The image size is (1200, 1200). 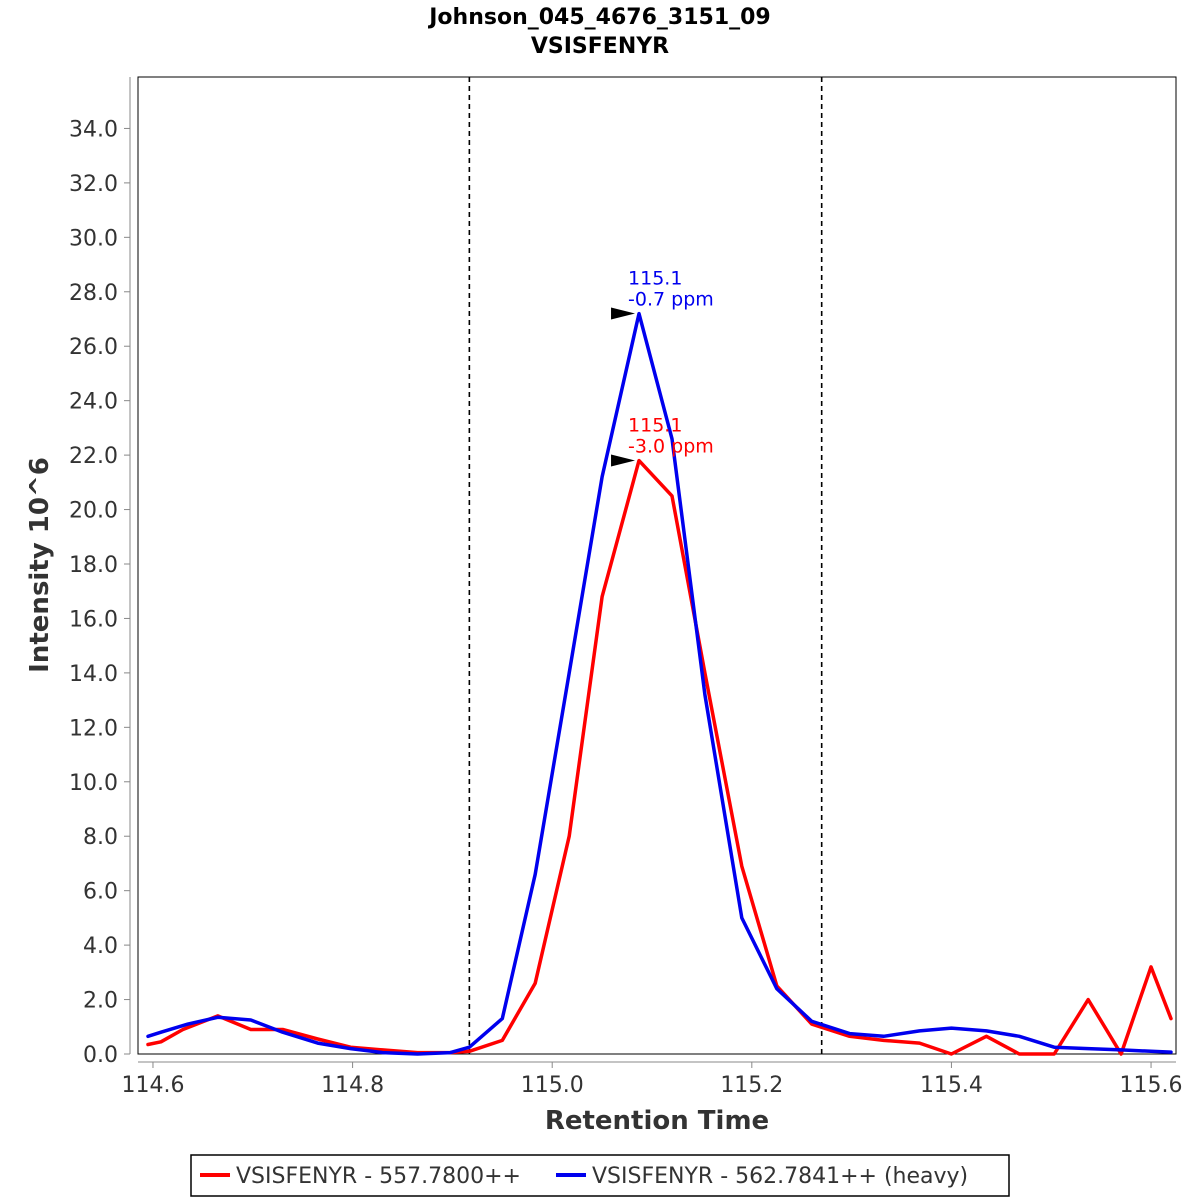 What do you see at coordinates (1151, 1085) in the screenshot?
I see `x-tick-label: 115.6` at bounding box center [1151, 1085].